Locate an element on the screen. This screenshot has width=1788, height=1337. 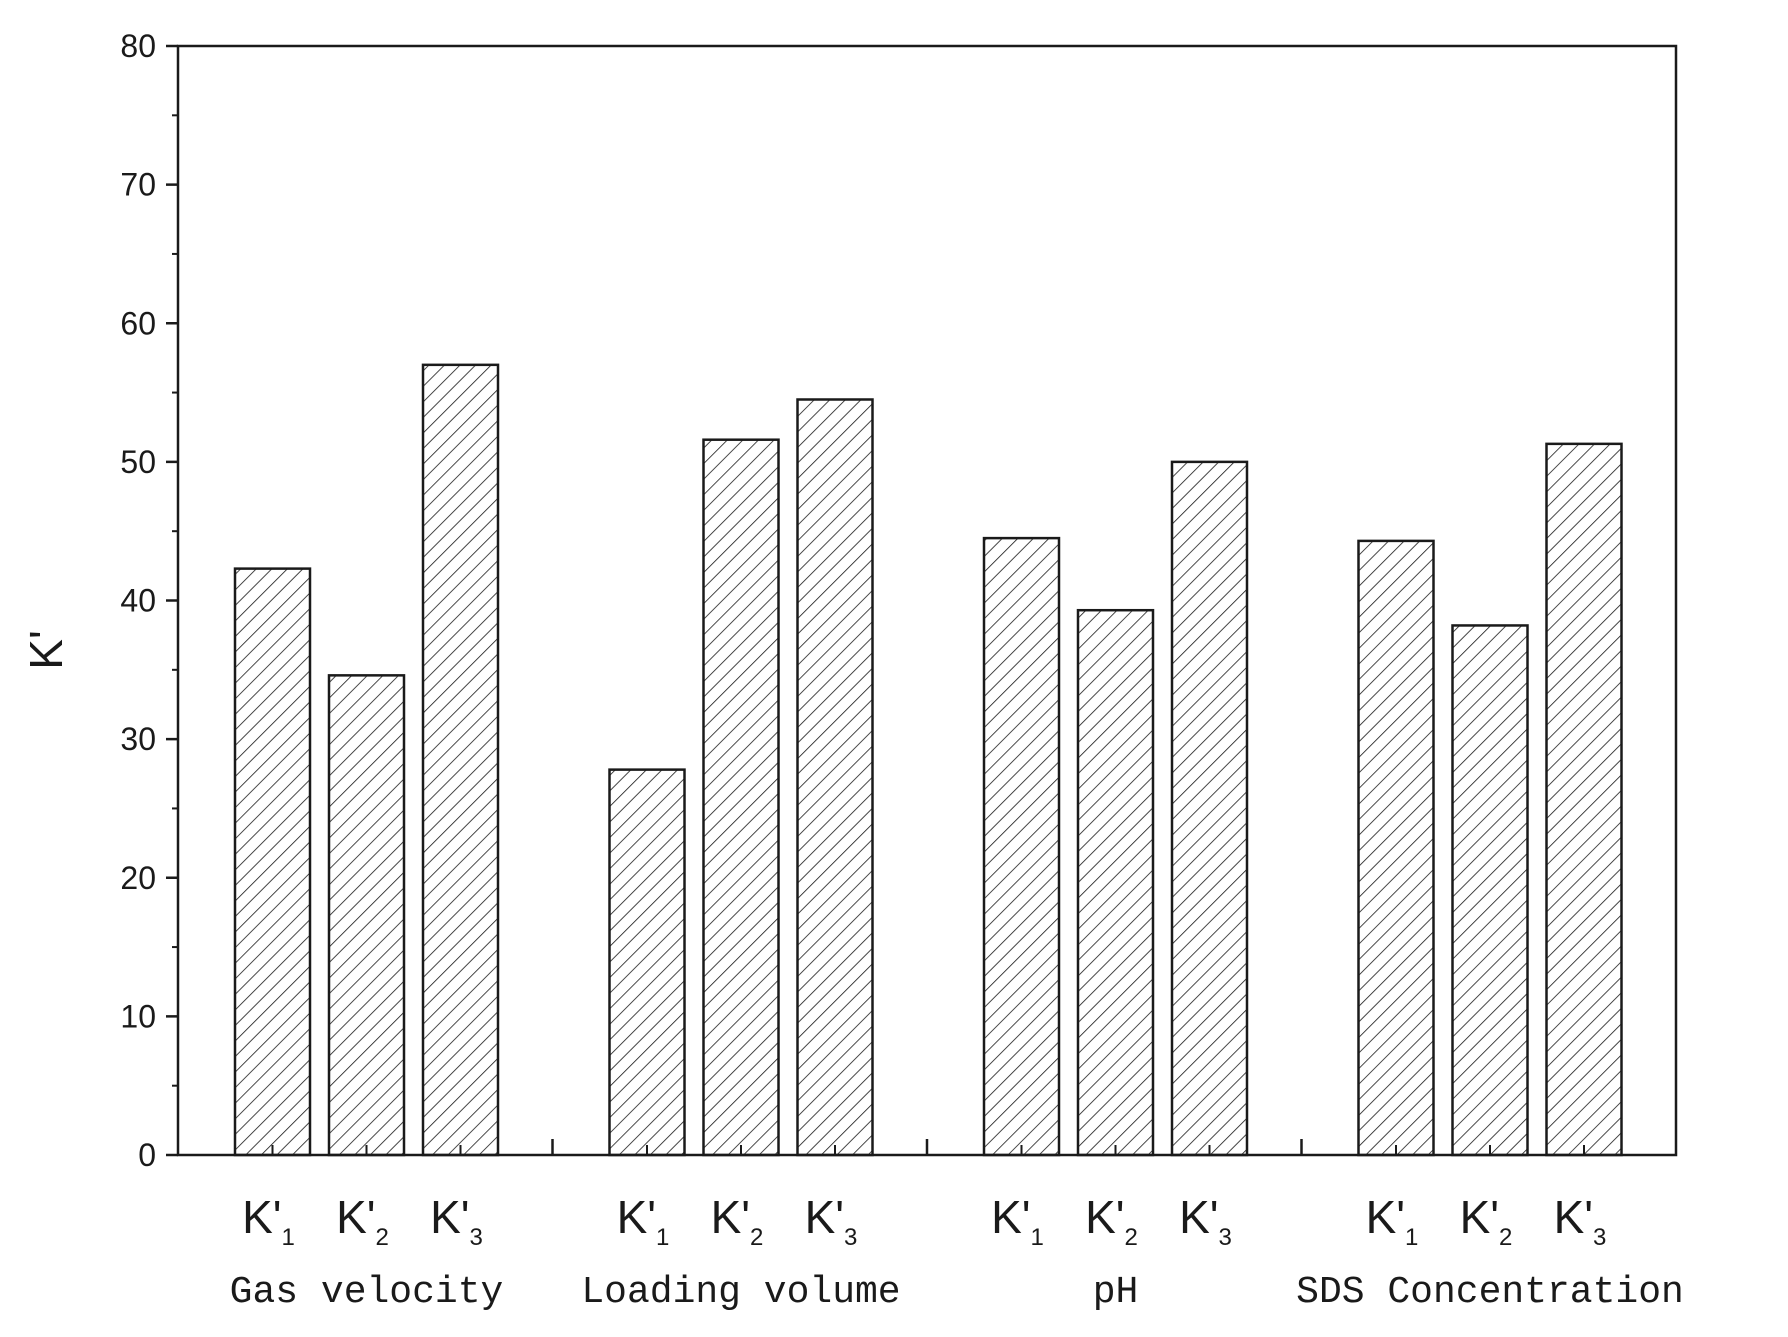
y-tick-label: 50 is located at coordinates (138, 462).